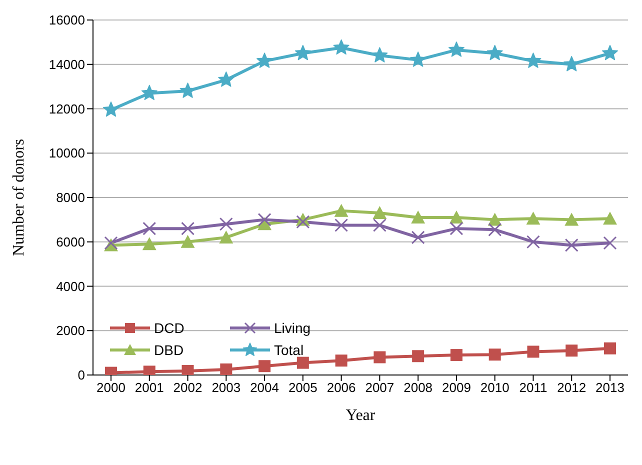  I want to click on y-tick-label: 4000, so click(70, 286).